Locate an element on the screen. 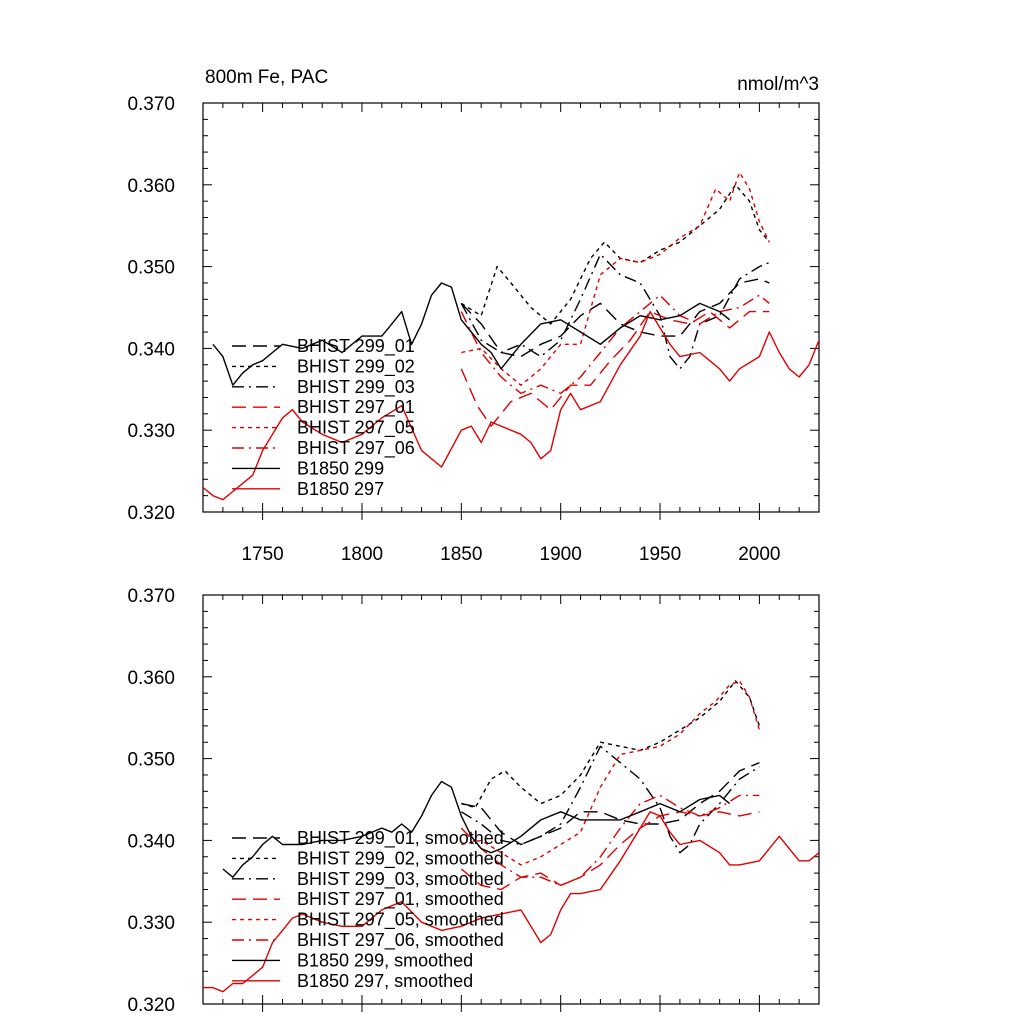 Image resolution: width=1024 pixels, height=1024 pixels. legend-label: BHIST 299_03 is located at coordinates (356, 387).